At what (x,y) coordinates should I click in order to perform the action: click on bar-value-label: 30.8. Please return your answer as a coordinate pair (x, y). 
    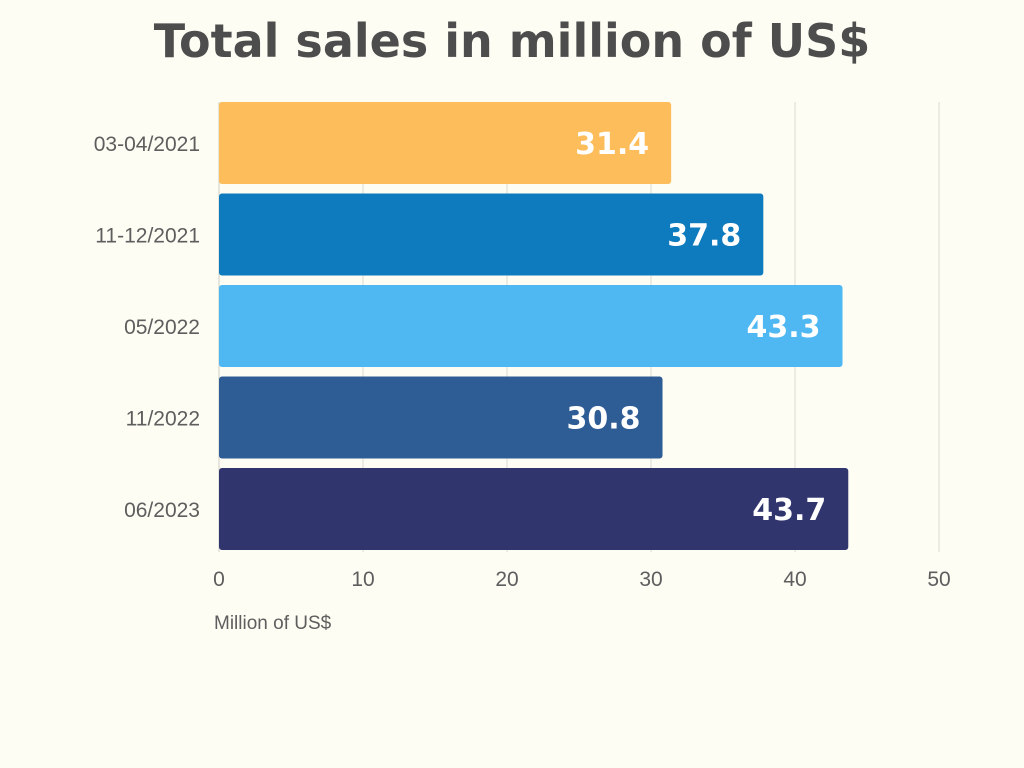
    Looking at the image, I should click on (603, 419).